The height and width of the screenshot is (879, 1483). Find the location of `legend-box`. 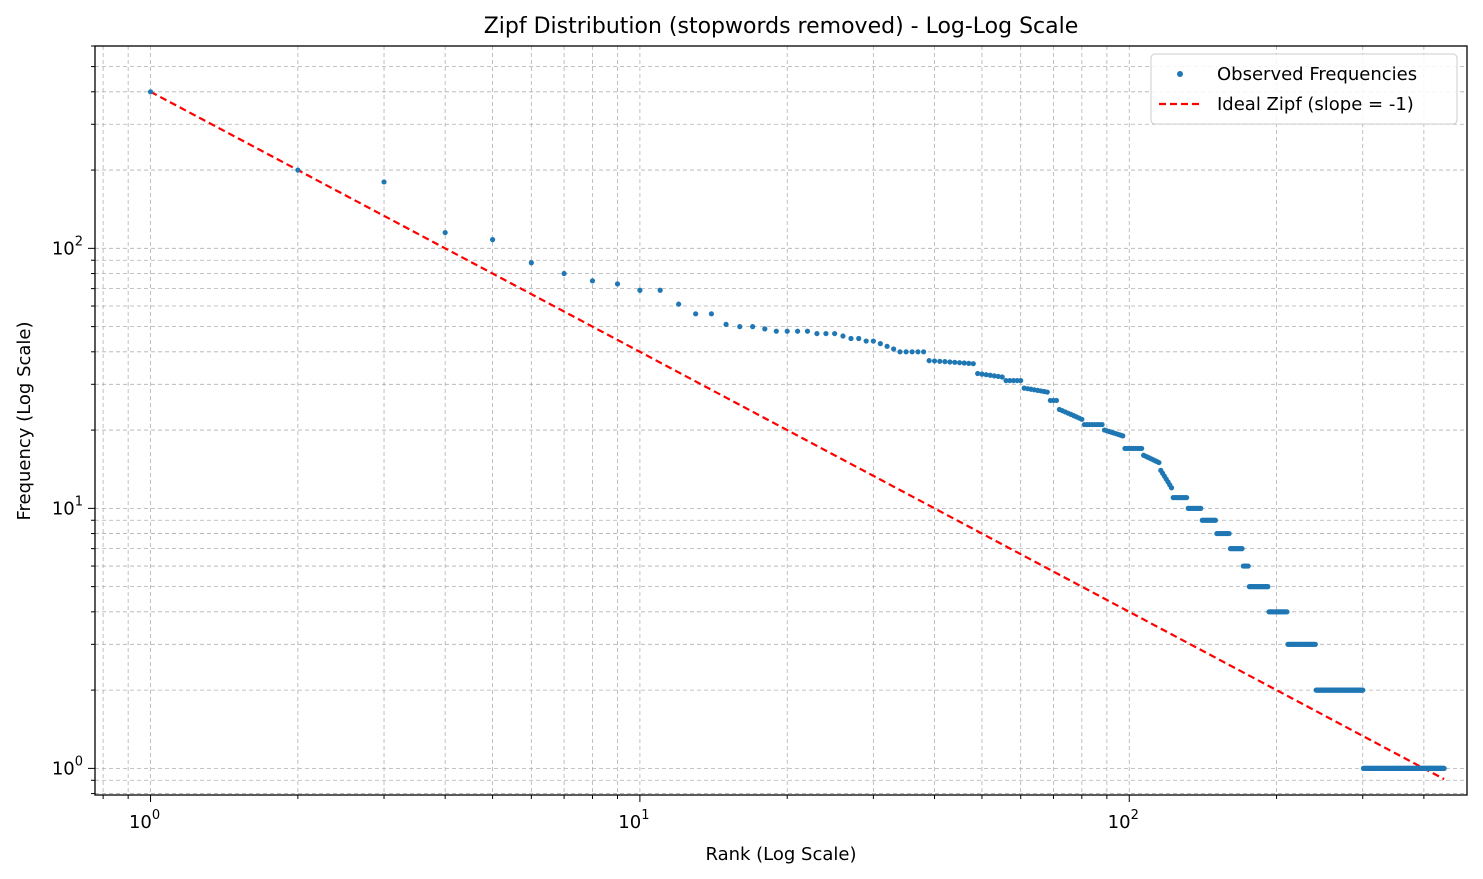

legend-box is located at coordinates (1304, 89).